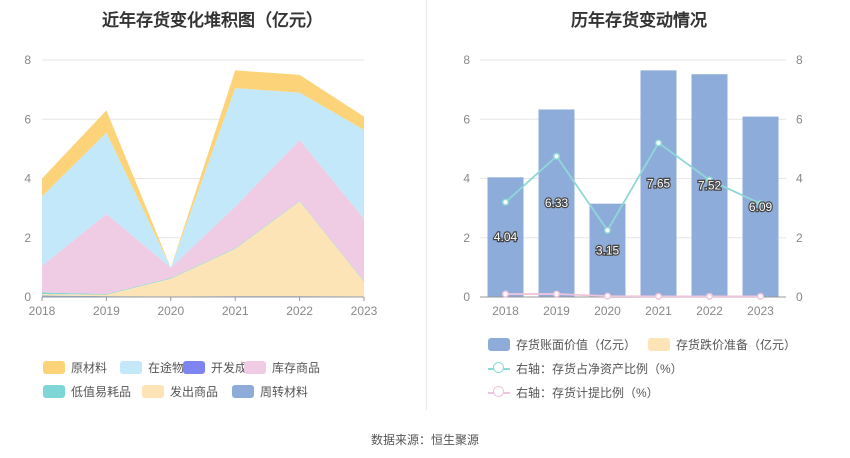 The width and height of the screenshot is (850, 458). I want to click on left-chart-title: 近年存货变化堆积图（亿元）, so click(212, 20).